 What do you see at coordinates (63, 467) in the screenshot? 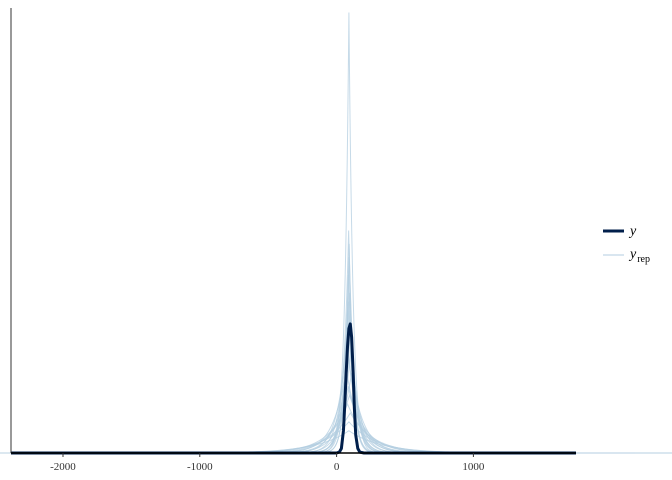
I see `x-tick-label: -2000` at bounding box center [63, 467].